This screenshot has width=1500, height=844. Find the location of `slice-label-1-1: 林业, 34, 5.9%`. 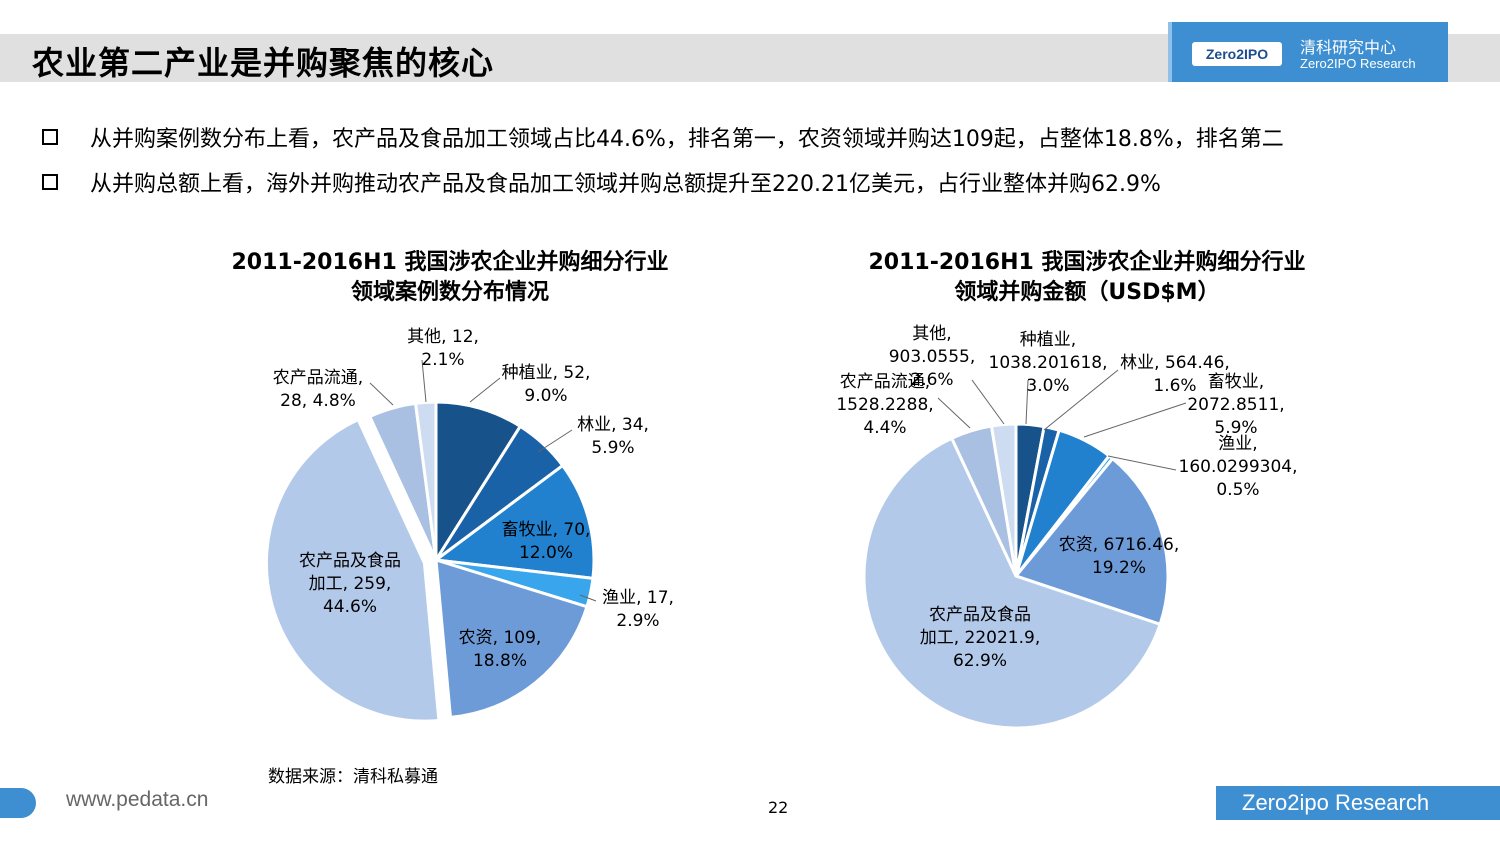

slice-label-1-1: 林业, 34, 5.9% is located at coordinates (613, 436).